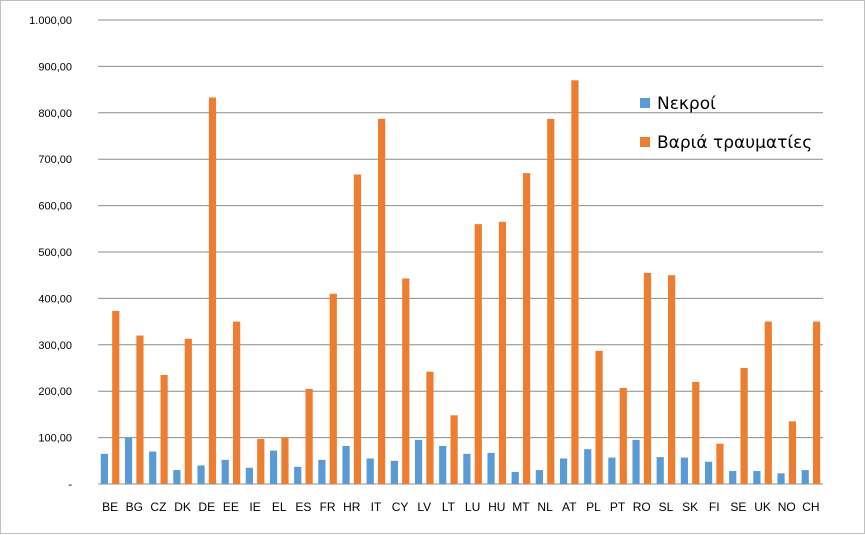 The height and width of the screenshot is (535, 865). Describe the element at coordinates (545, 507) in the screenshot. I see `x-category-label: NL` at that location.